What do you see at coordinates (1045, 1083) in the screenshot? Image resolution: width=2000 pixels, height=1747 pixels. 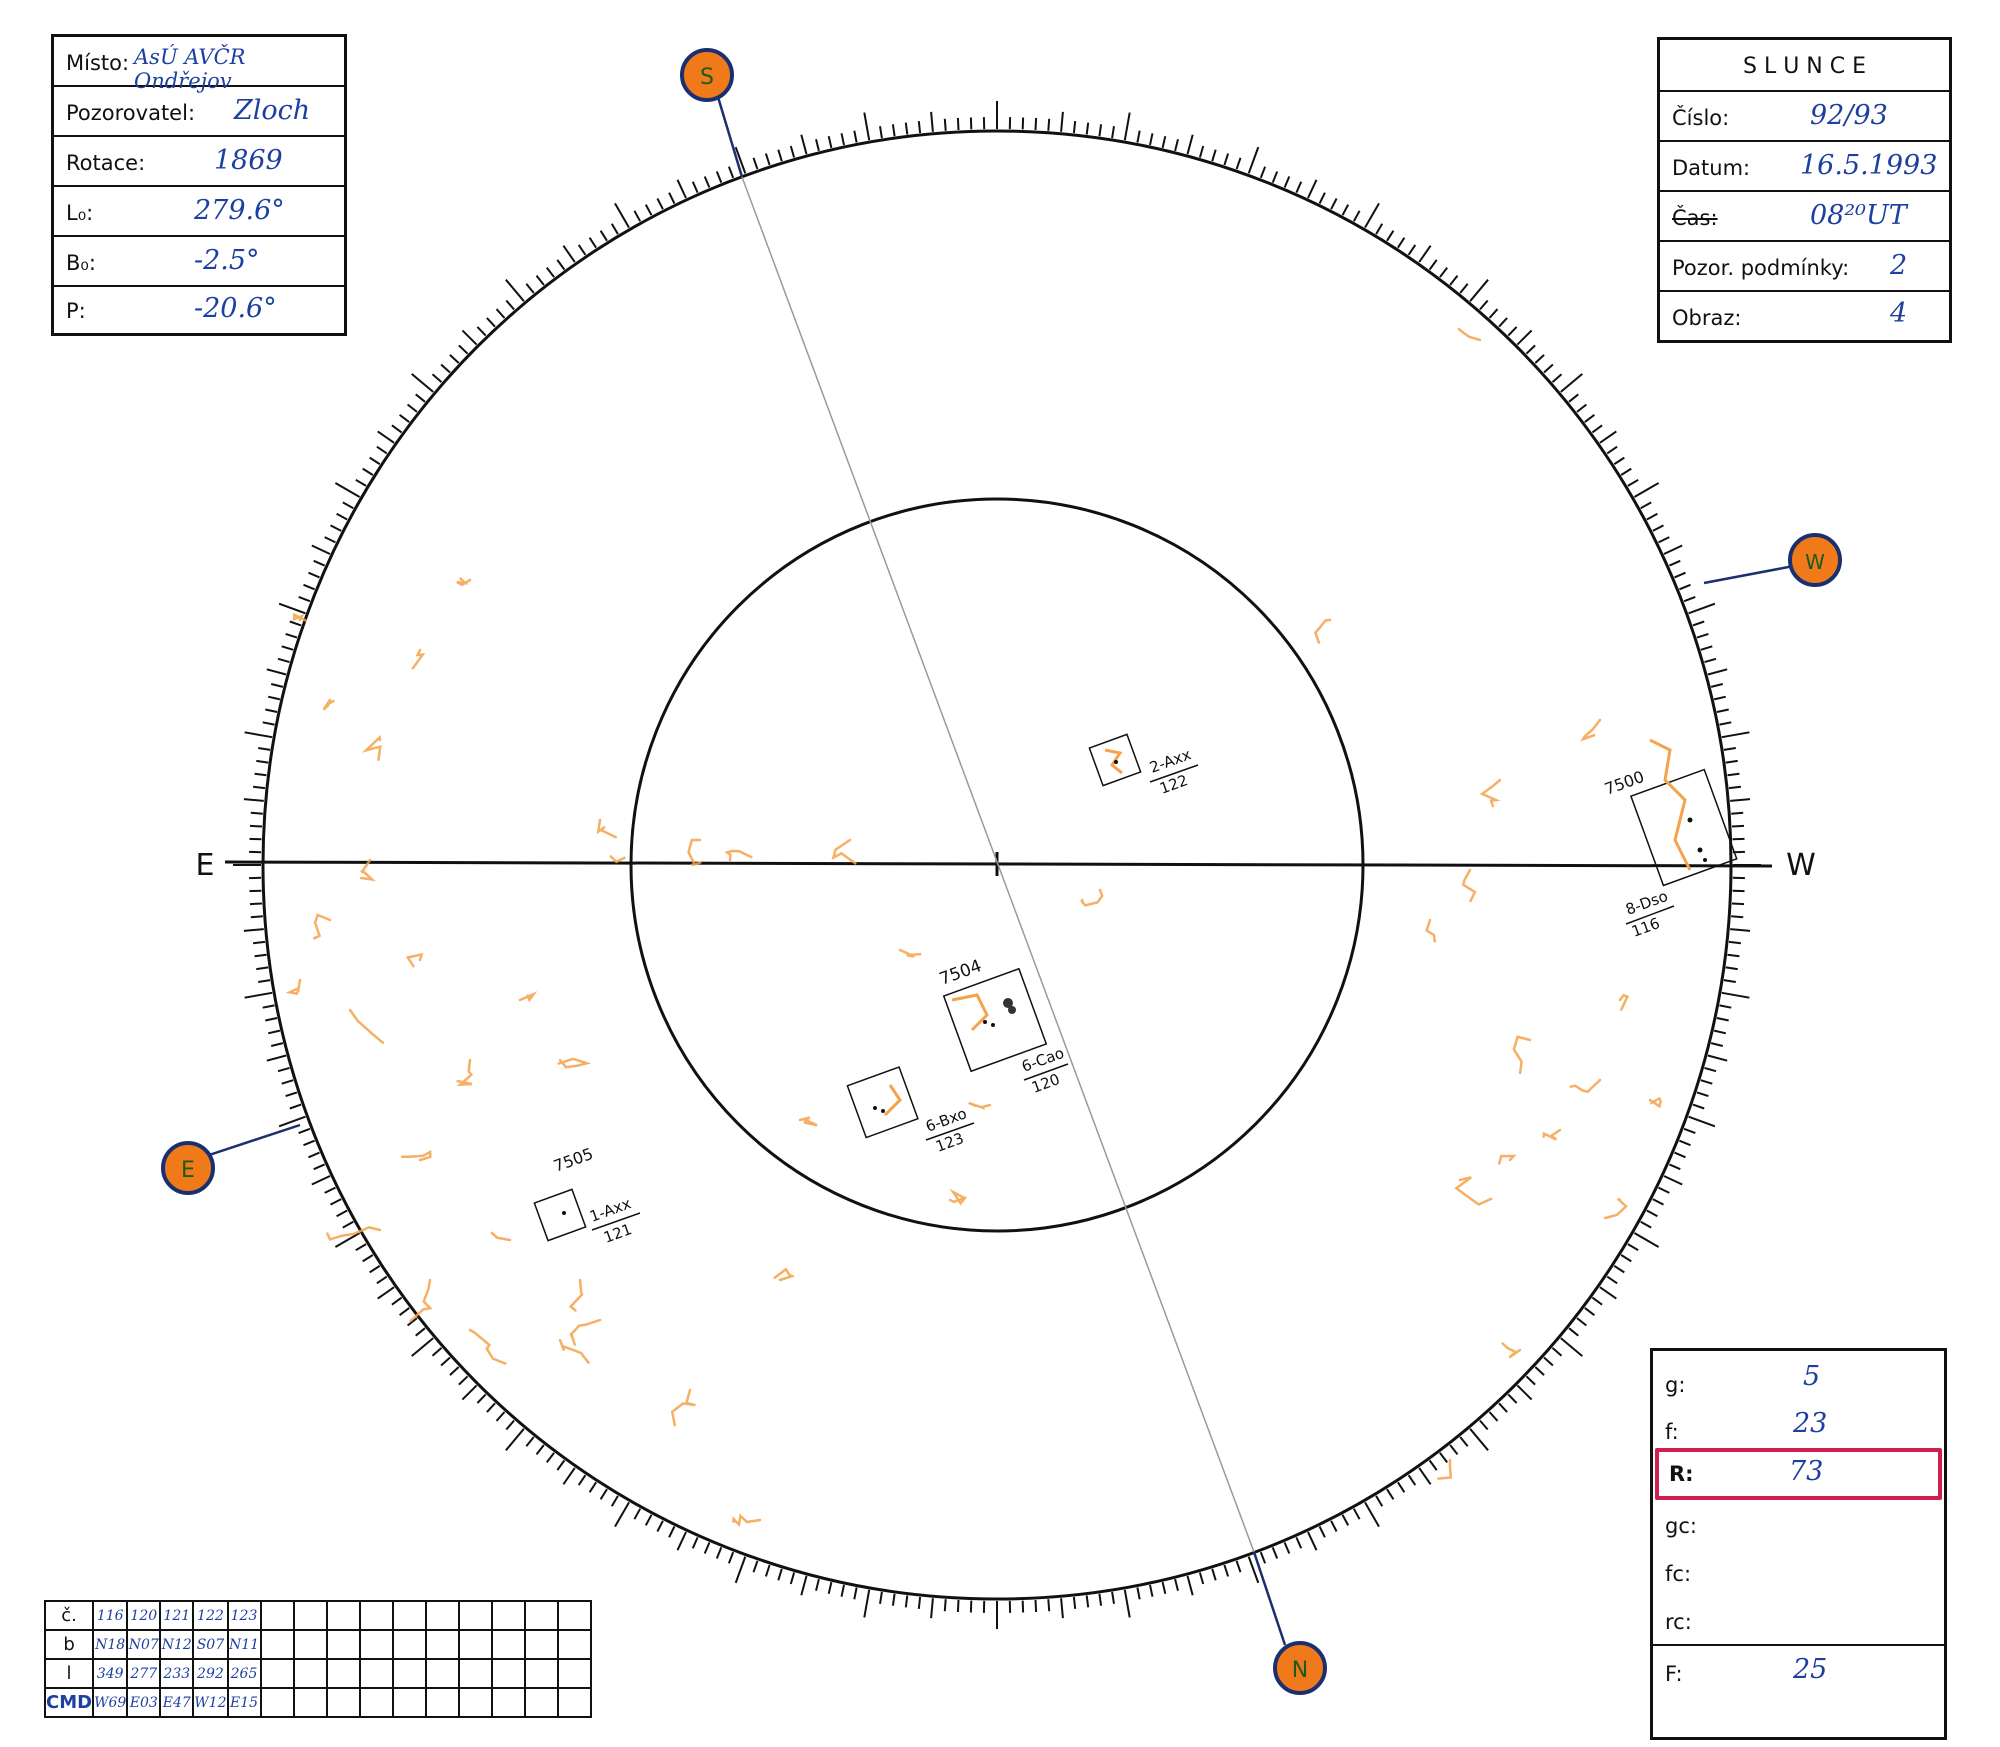 I see `group-id: 120` at bounding box center [1045, 1083].